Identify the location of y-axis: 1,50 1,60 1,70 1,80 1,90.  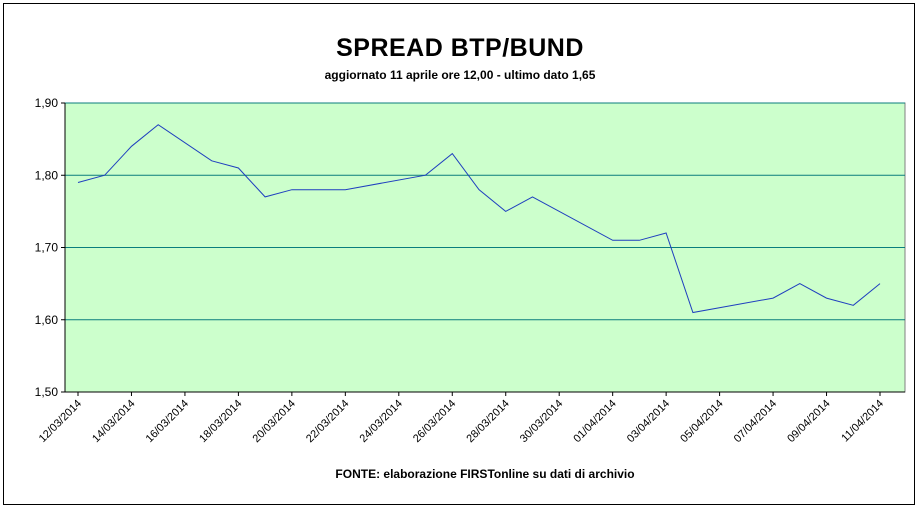
(50, 247).